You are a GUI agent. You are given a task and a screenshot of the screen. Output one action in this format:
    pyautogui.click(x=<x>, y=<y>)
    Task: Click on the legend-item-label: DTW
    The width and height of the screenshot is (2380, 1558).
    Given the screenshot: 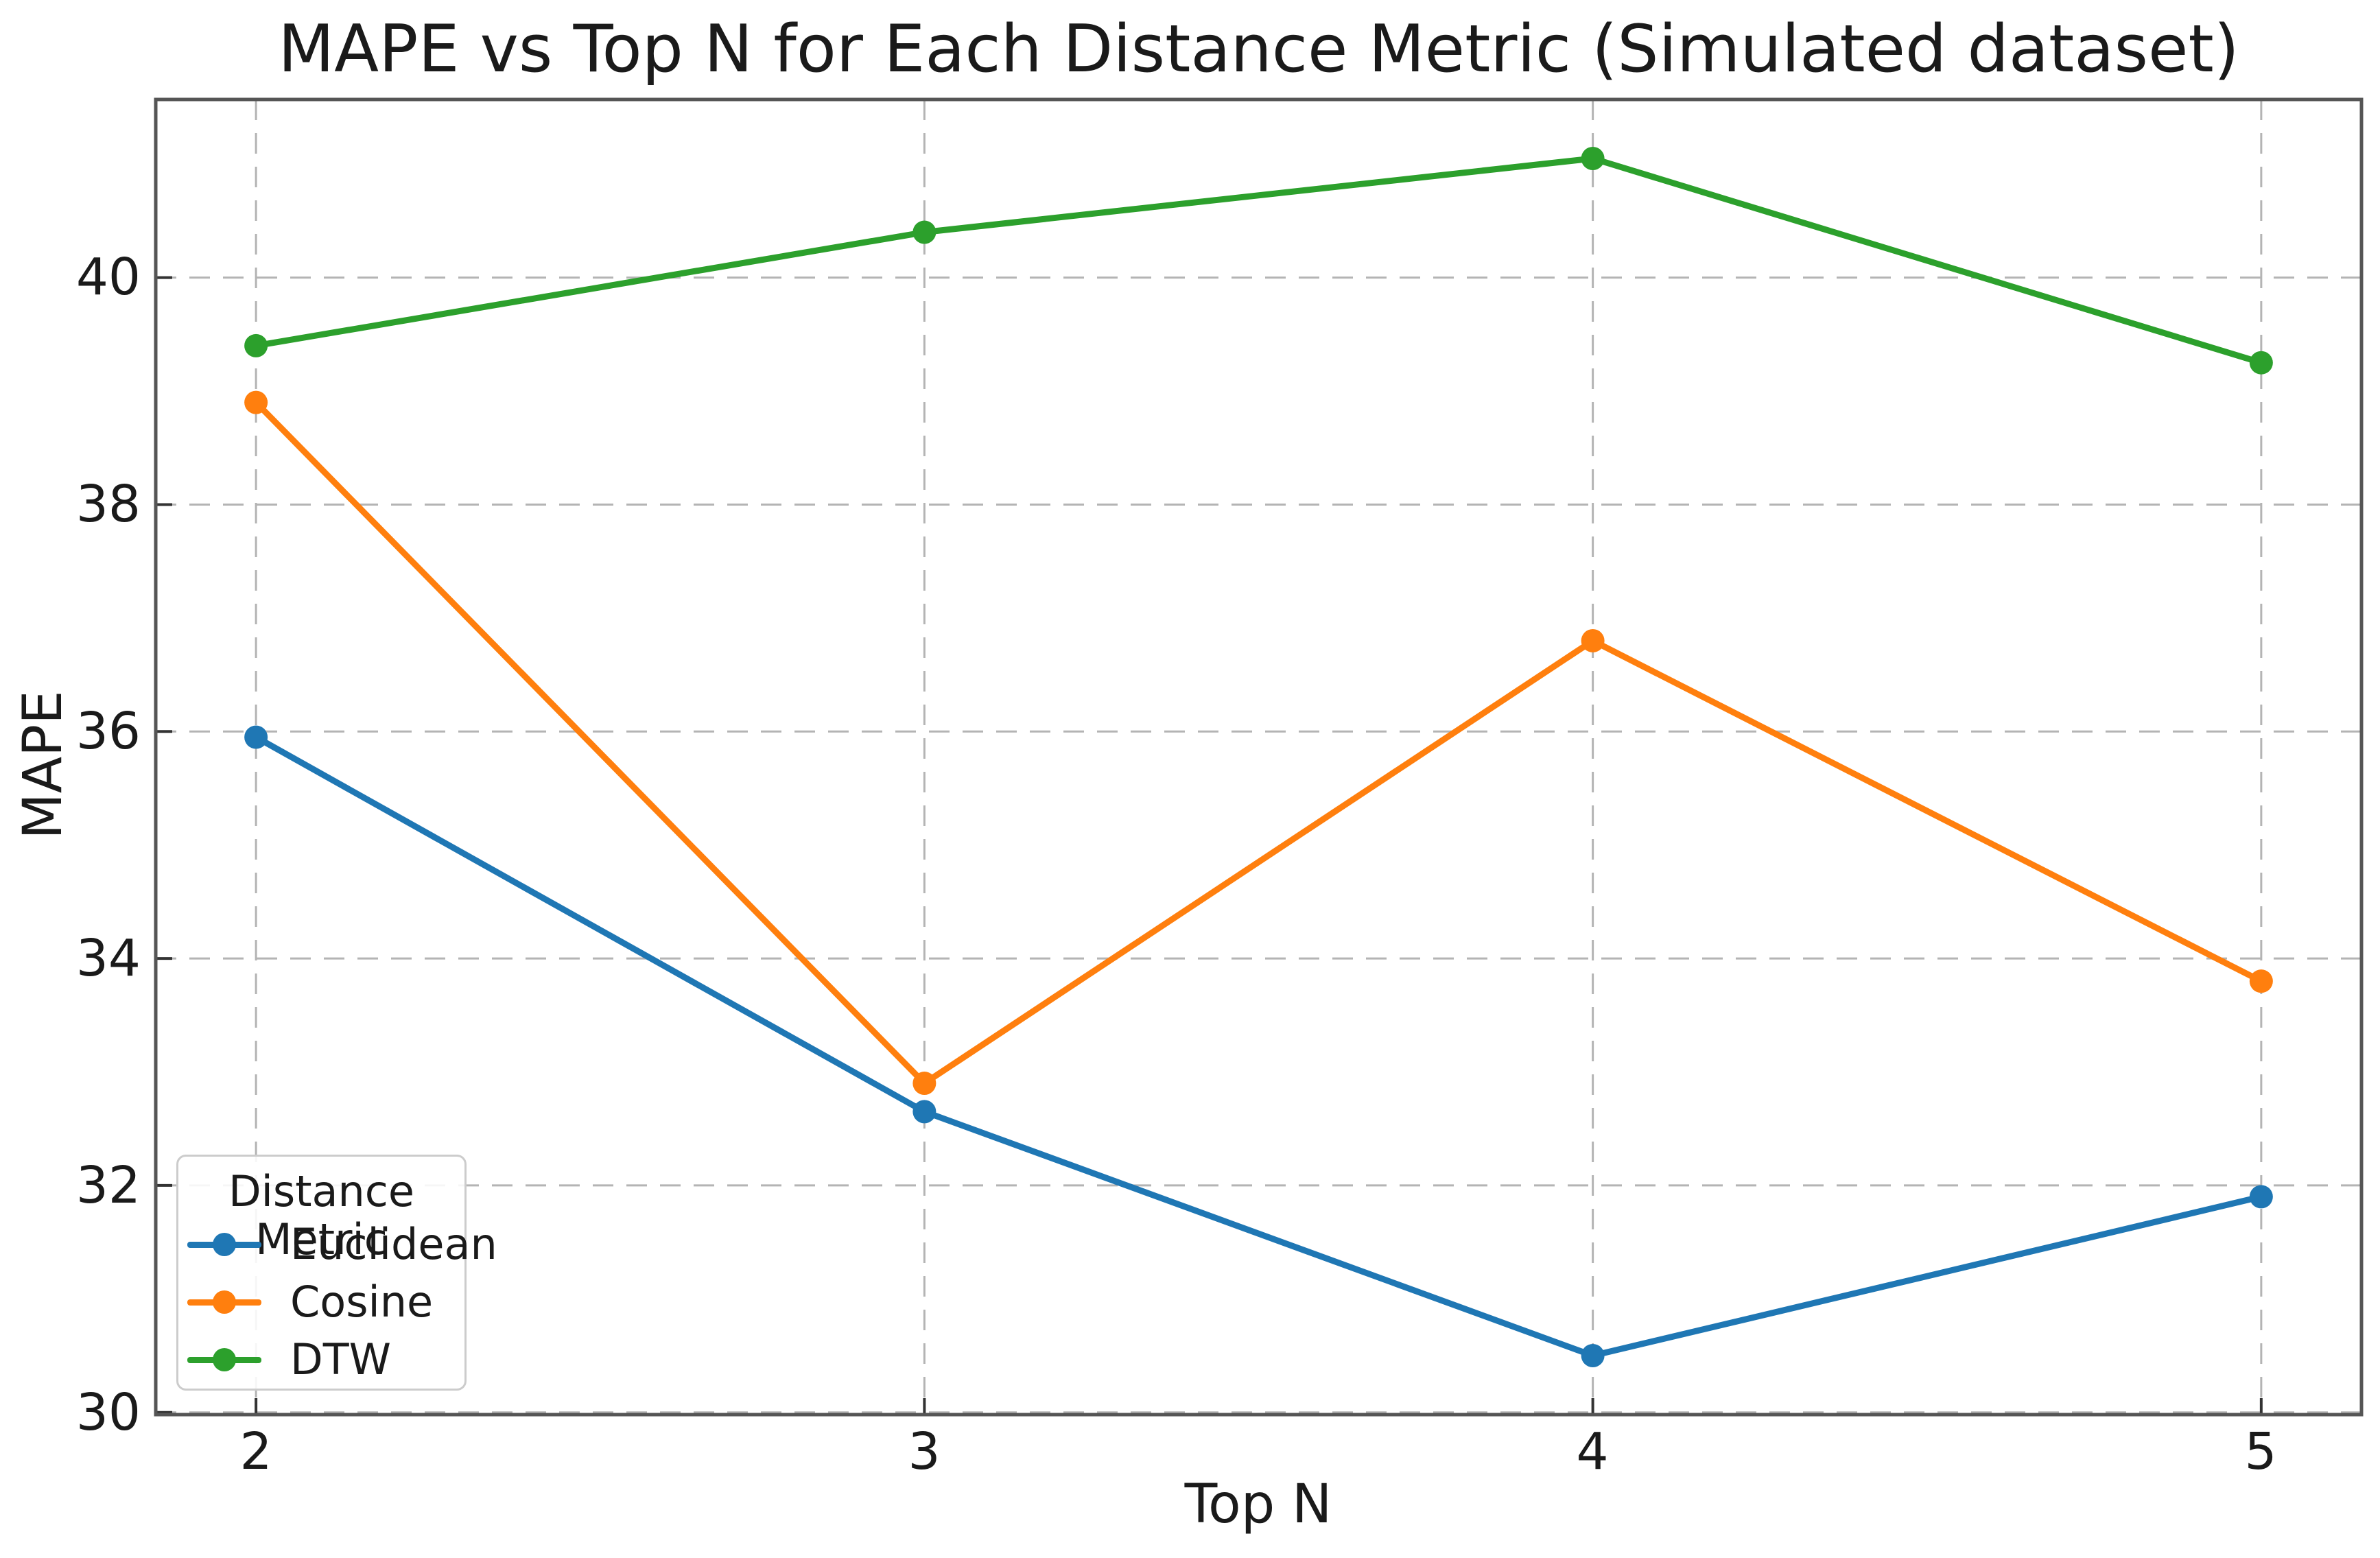 What is the action you would take?
    pyautogui.click(x=340, y=1359)
    